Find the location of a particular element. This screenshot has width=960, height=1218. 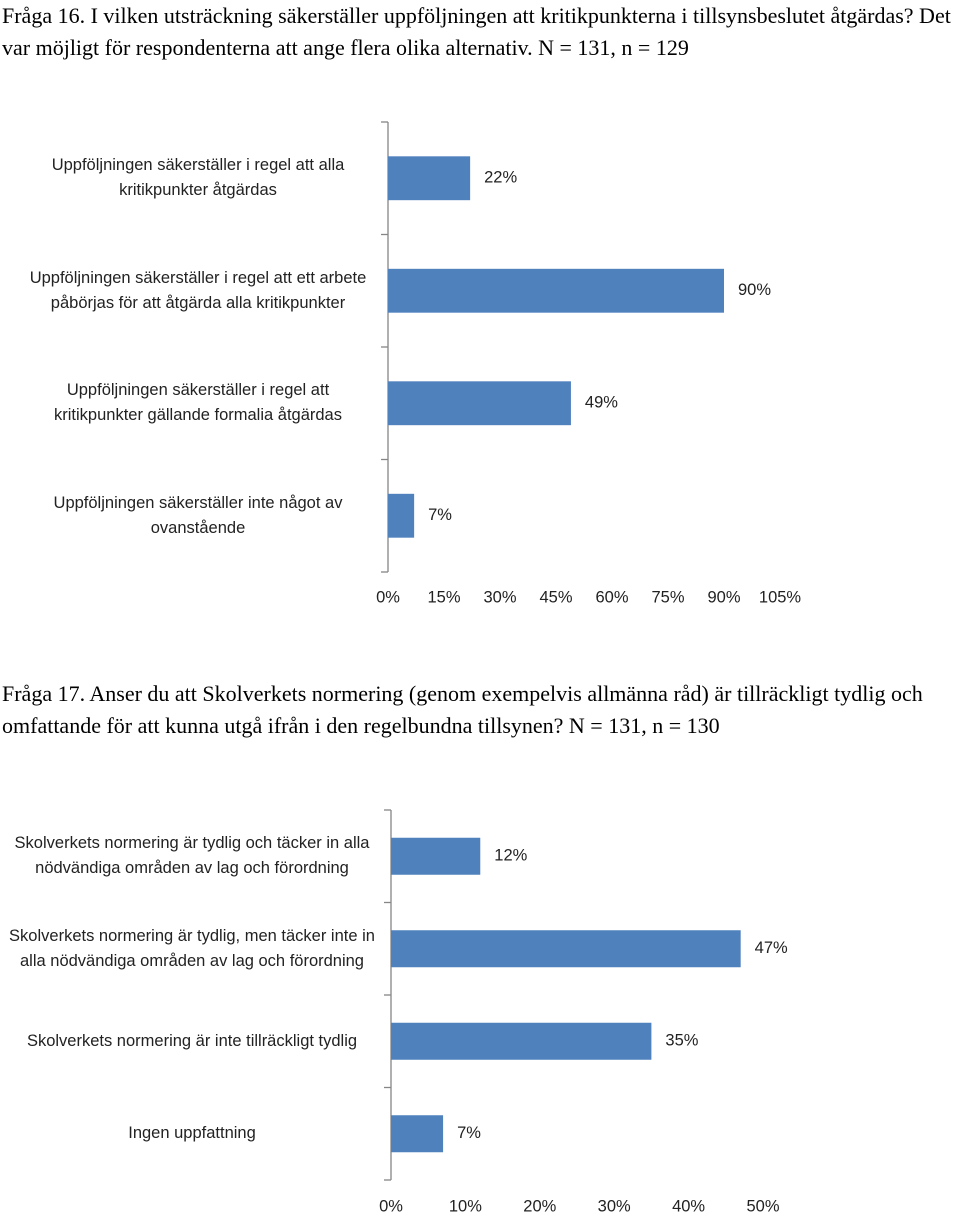

x-tick-label: 20% is located at coordinates (539, 1206).